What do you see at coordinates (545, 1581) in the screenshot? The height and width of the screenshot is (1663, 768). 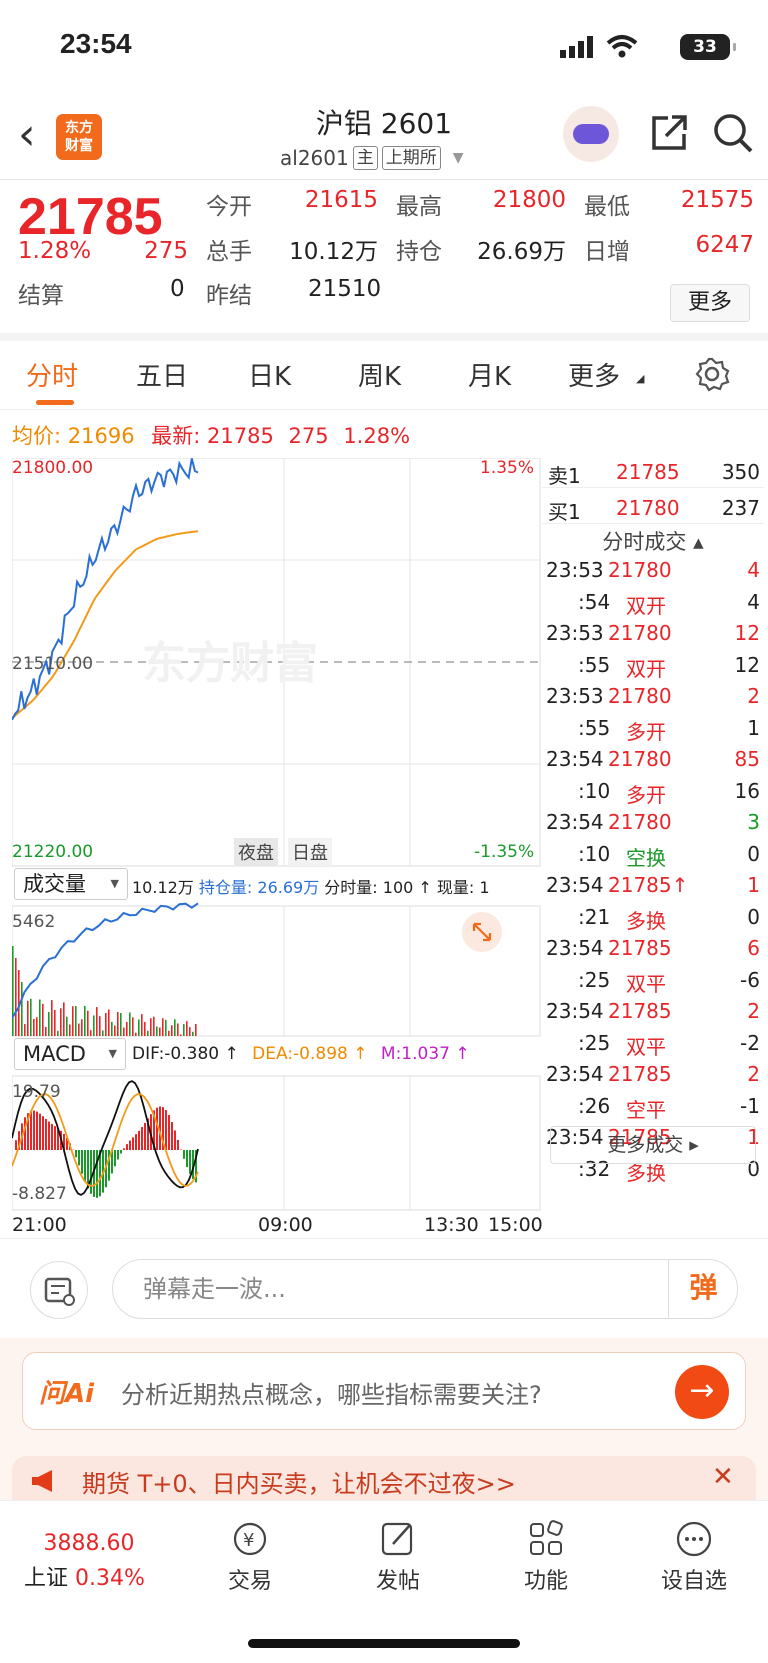 I see `tab-functions-label: 功能` at bounding box center [545, 1581].